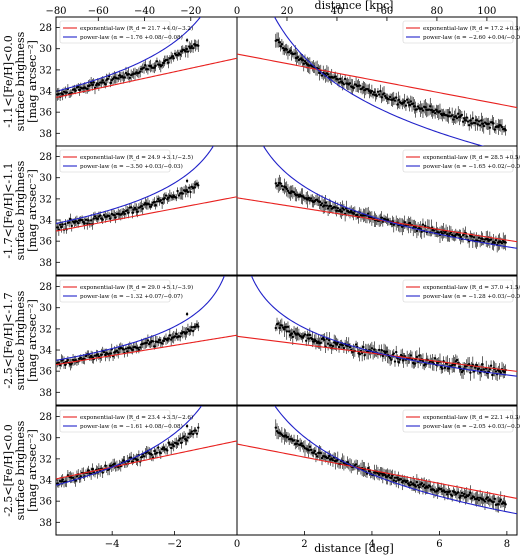  What do you see at coordinates (131, 426) in the screenshot?
I see `legend-power-label: power-law (α = −1.61 +0.08/−0.08)` at bounding box center [131, 426].